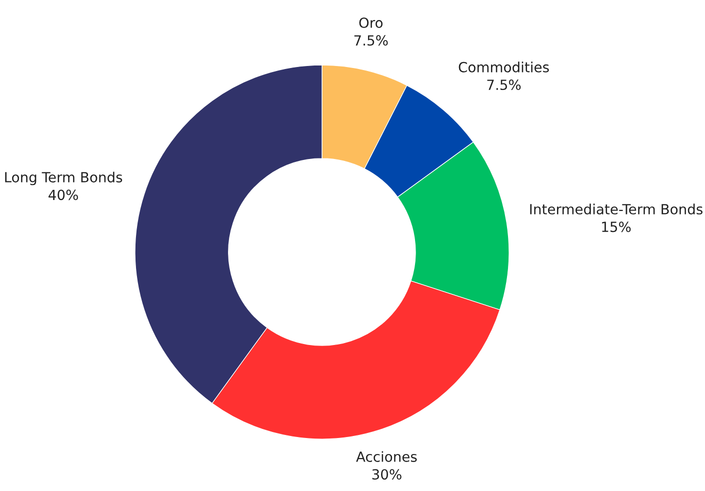 This screenshot has height=491, width=705. I want to click on data-label: 30%, so click(387, 474).